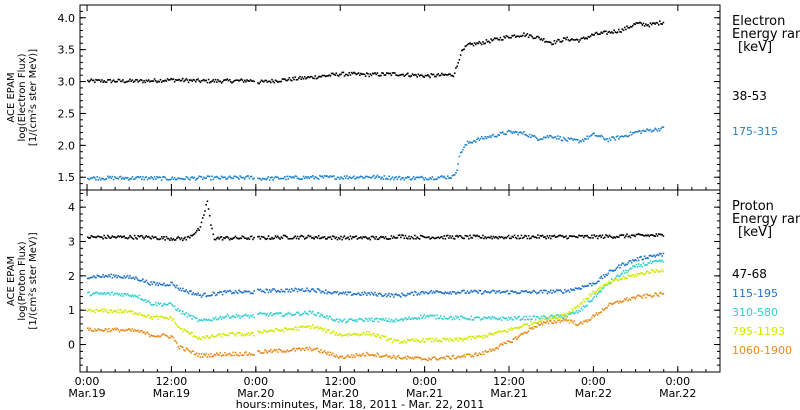  I want to click on proton-ytick-label: 2, so click(71, 276).